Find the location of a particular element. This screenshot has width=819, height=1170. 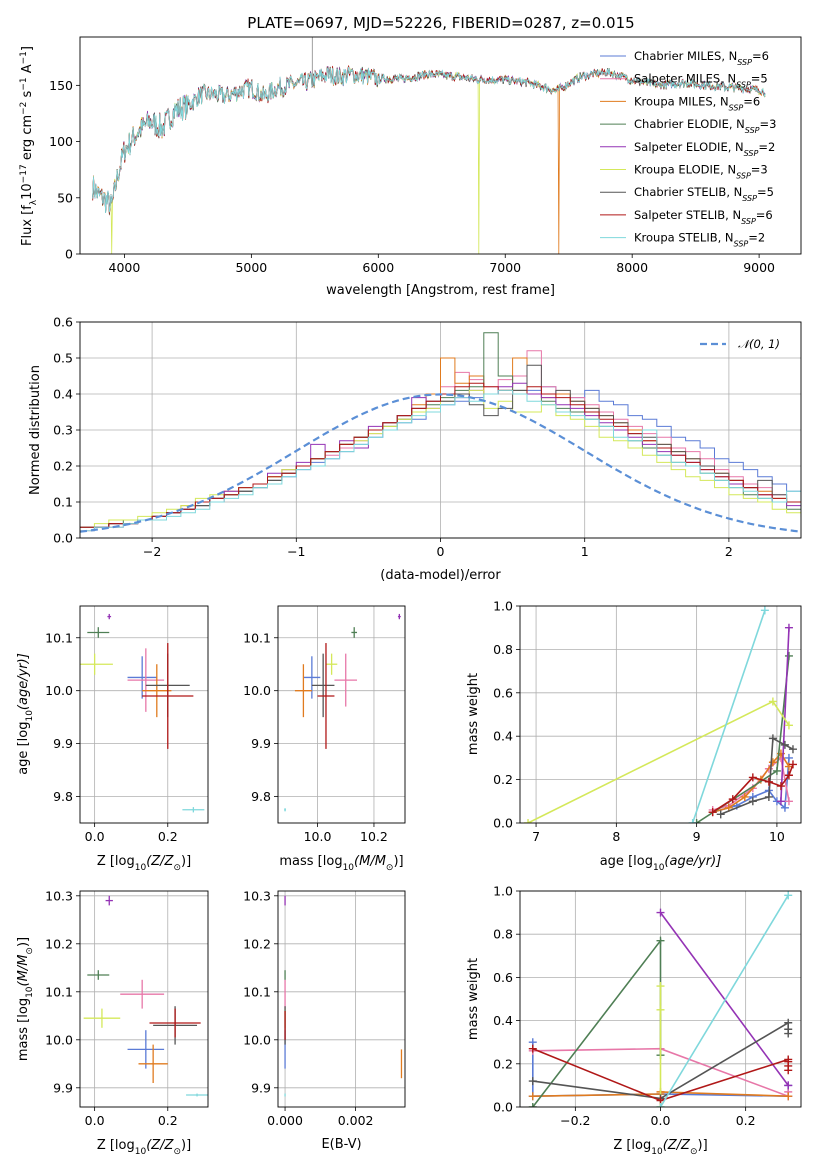

legend-label: Chabrier ELODIE, NSSP=3 is located at coordinates (705, 126).